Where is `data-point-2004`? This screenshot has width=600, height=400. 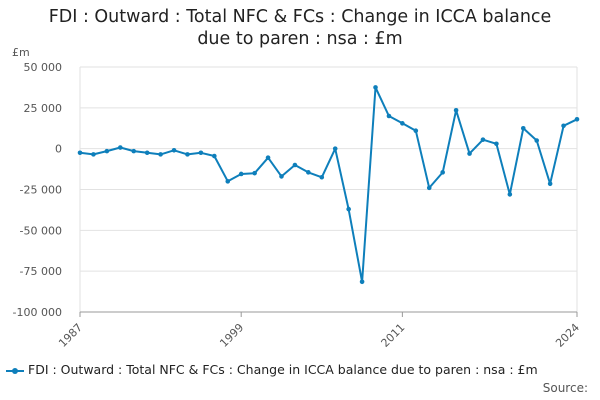
data-point-2004 is located at coordinates (308, 172).